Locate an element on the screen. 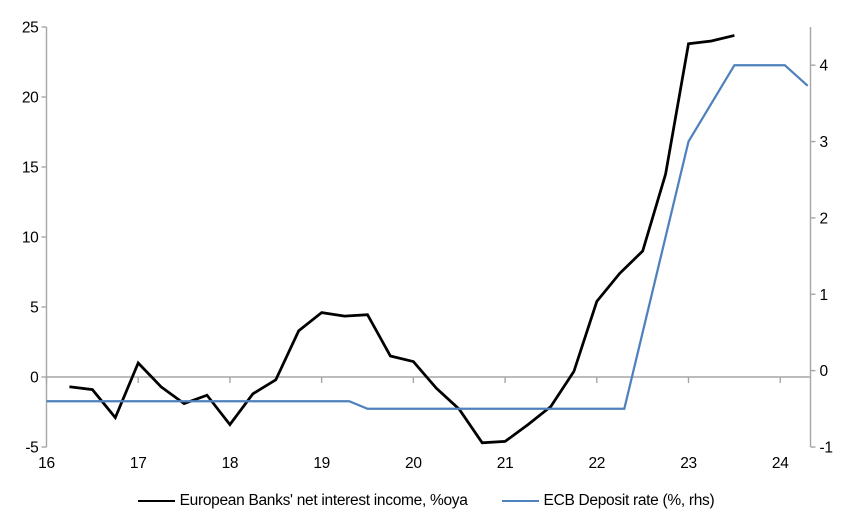 The image size is (852, 531). left-axis-tick-label: 0 is located at coordinates (34, 378).